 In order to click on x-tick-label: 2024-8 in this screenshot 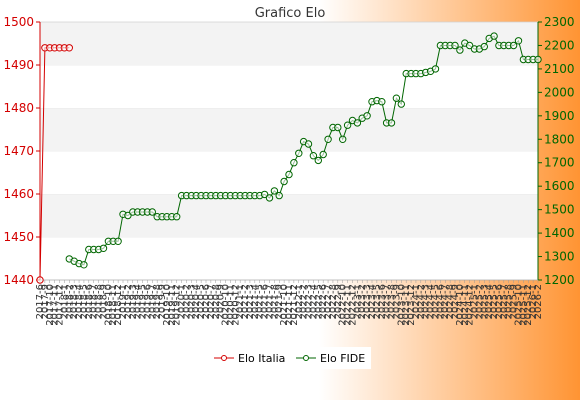, I will do `click(450, 301)`.